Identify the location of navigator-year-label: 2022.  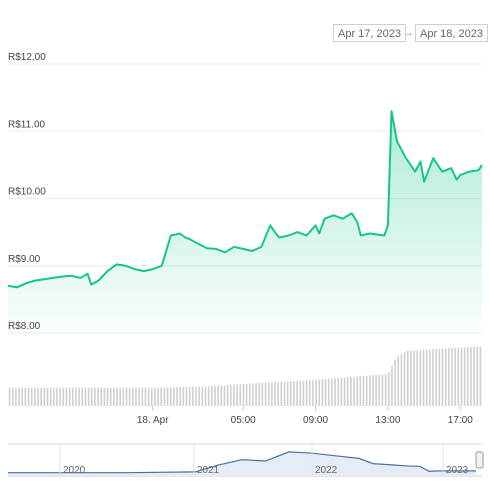
(326, 470).